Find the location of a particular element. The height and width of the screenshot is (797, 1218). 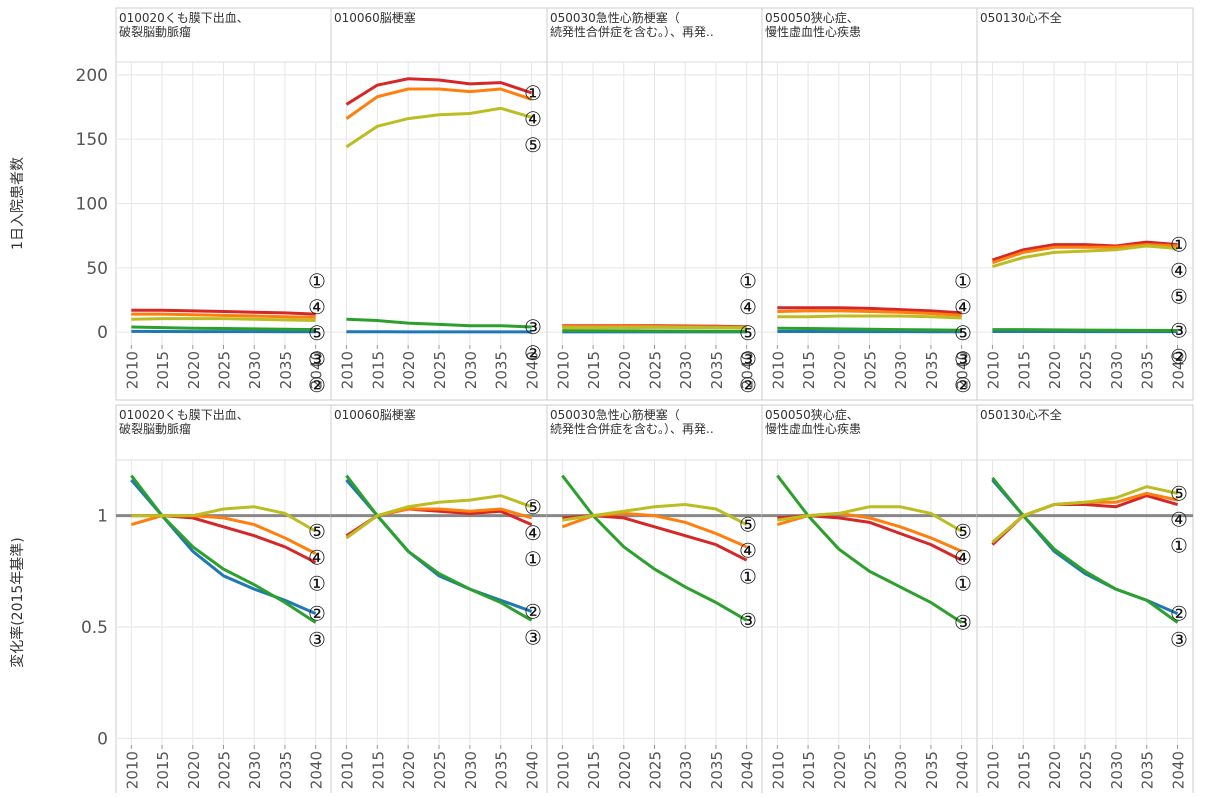

panel-title: 続発性合併症を含む。）、再発.. is located at coordinates (632, 428).